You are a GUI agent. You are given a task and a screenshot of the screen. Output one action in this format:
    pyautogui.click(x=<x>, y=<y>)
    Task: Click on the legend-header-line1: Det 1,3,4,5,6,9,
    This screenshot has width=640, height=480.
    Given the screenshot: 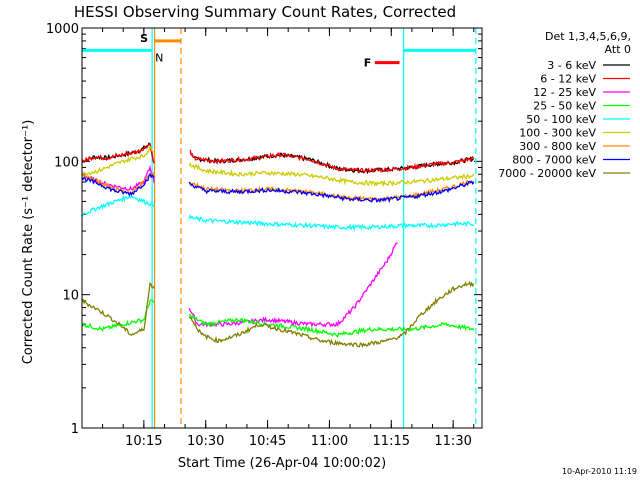 What is the action you would take?
    pyautogui.click(x=588, y=36)
    